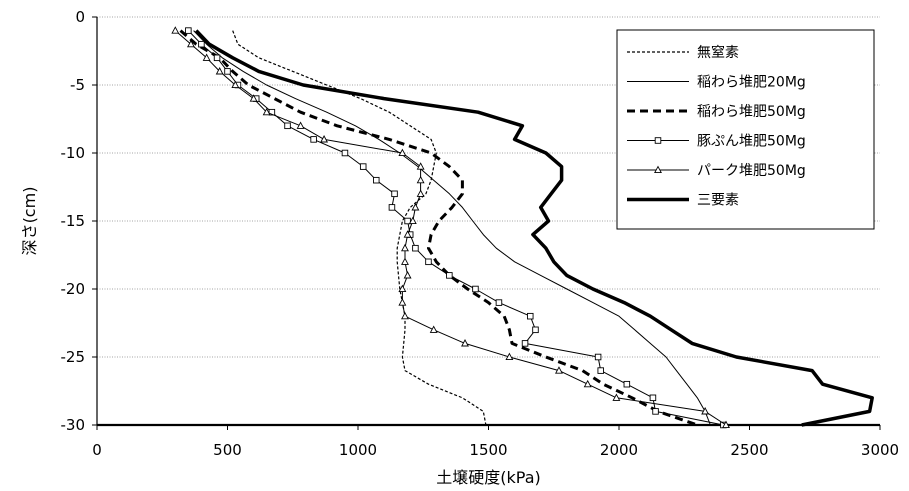 This screenshot has height=491, width=909. What do you see at coordinates (745, 129) in the screenshot?
I see `legend-box` at bounding box center [745, 129].